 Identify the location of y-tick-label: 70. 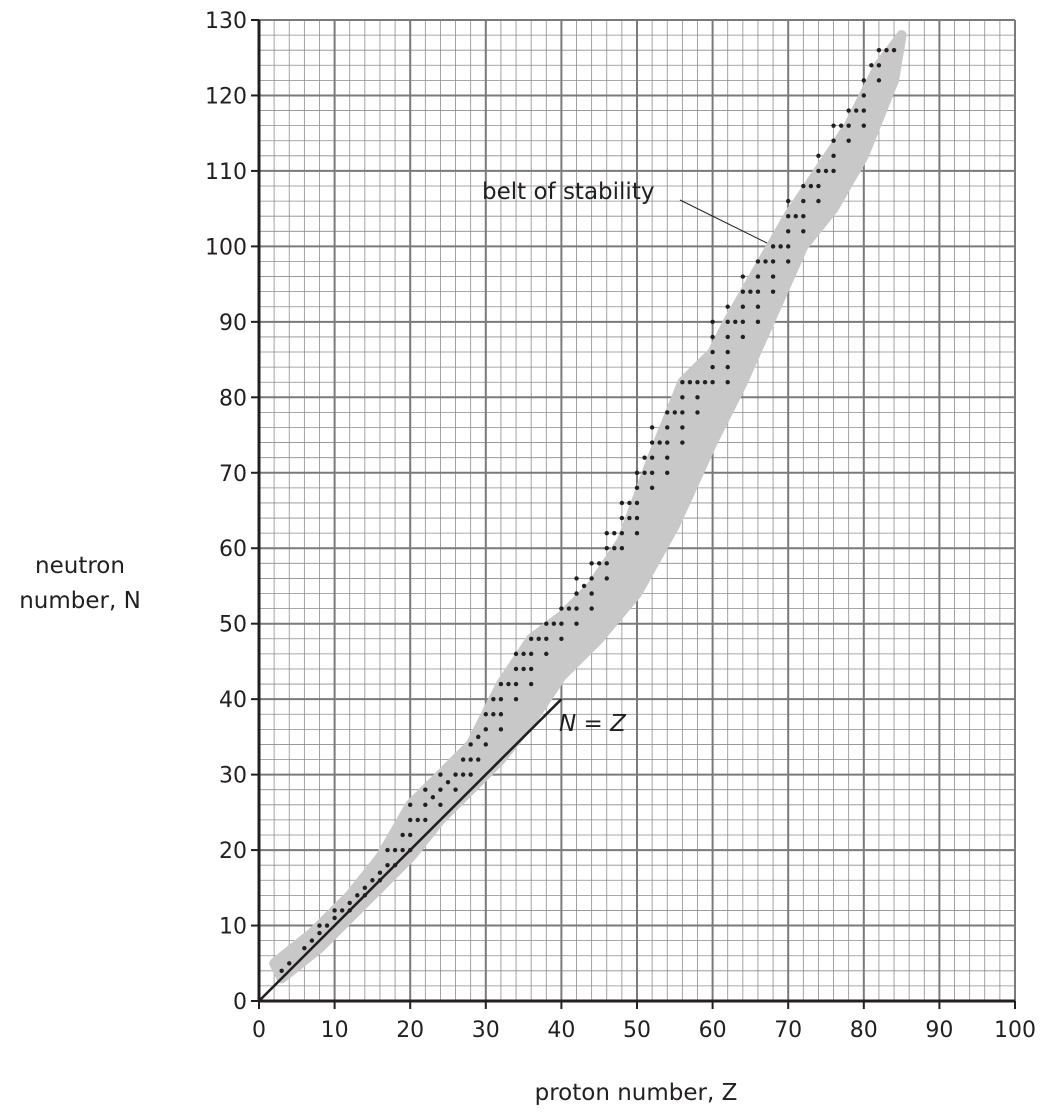
(233, 474).